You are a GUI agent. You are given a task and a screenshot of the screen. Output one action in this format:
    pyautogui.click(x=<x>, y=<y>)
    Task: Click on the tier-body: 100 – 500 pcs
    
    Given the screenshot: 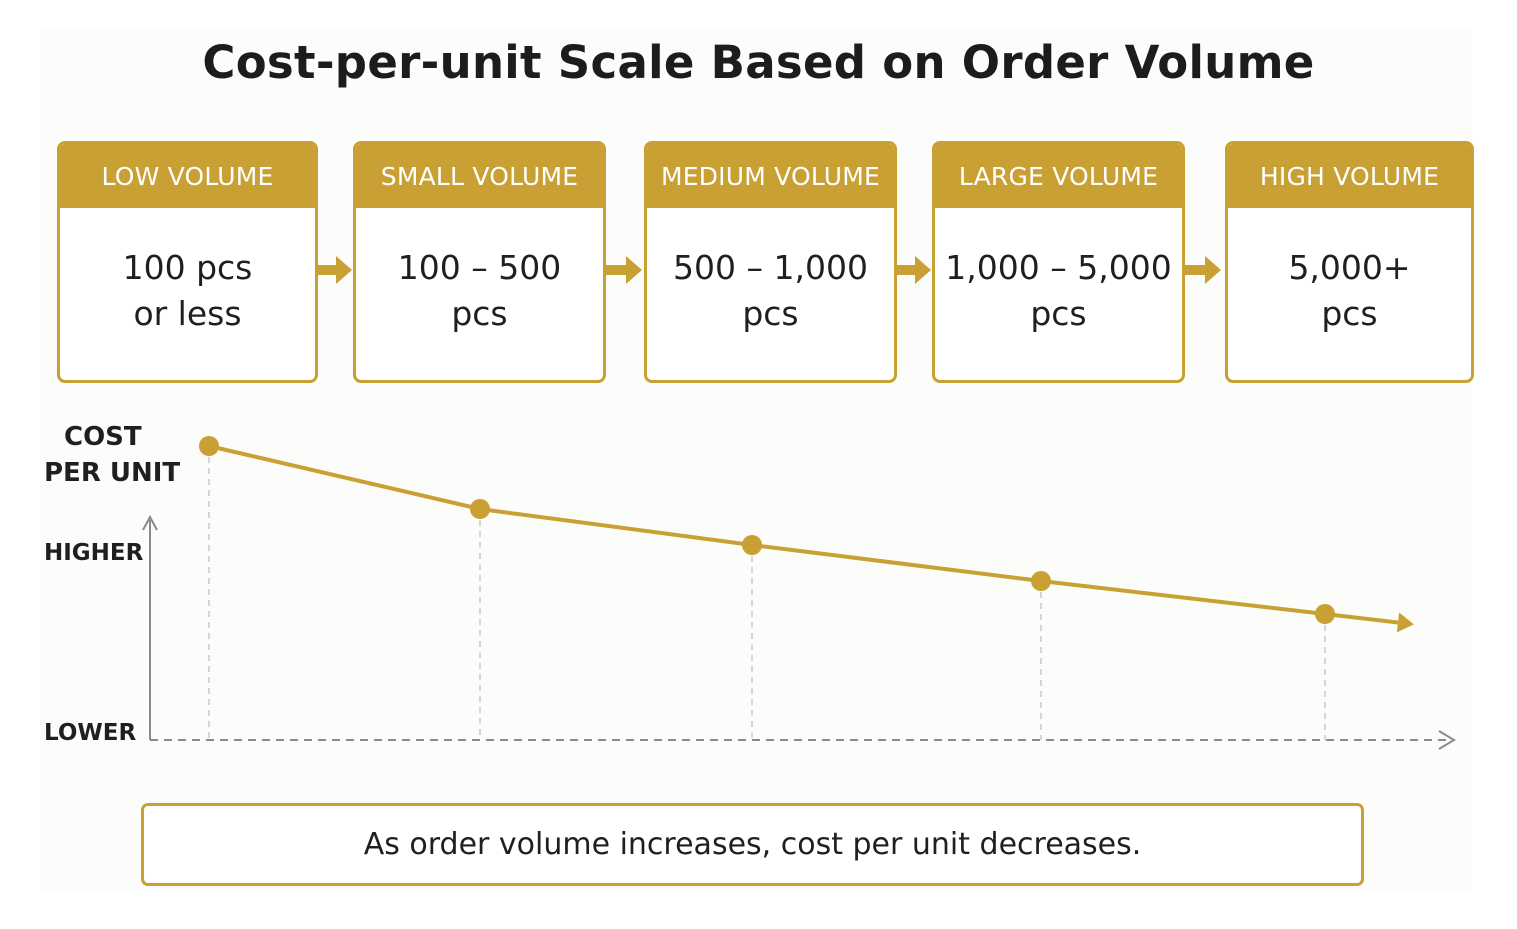 What is the action you would take?
    pyautogui.click(x=479, y=294)
    